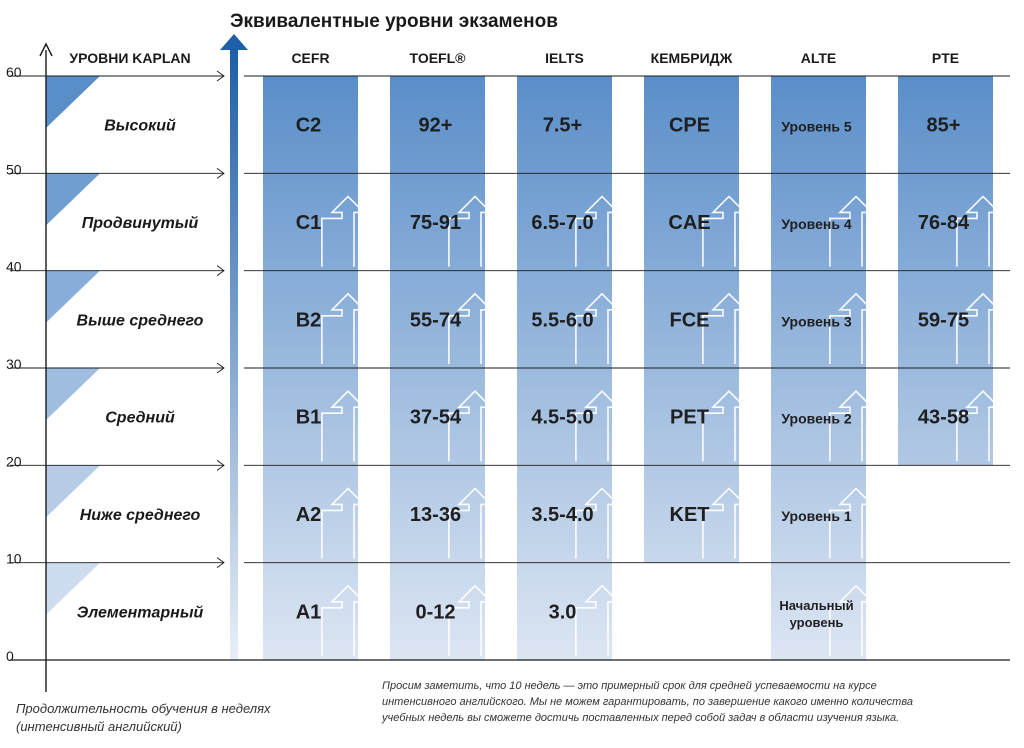 The width and height of the screenshot is (1024, 748). I want to click on exam-cell-label-3-2: FCE, so click(690, 320).